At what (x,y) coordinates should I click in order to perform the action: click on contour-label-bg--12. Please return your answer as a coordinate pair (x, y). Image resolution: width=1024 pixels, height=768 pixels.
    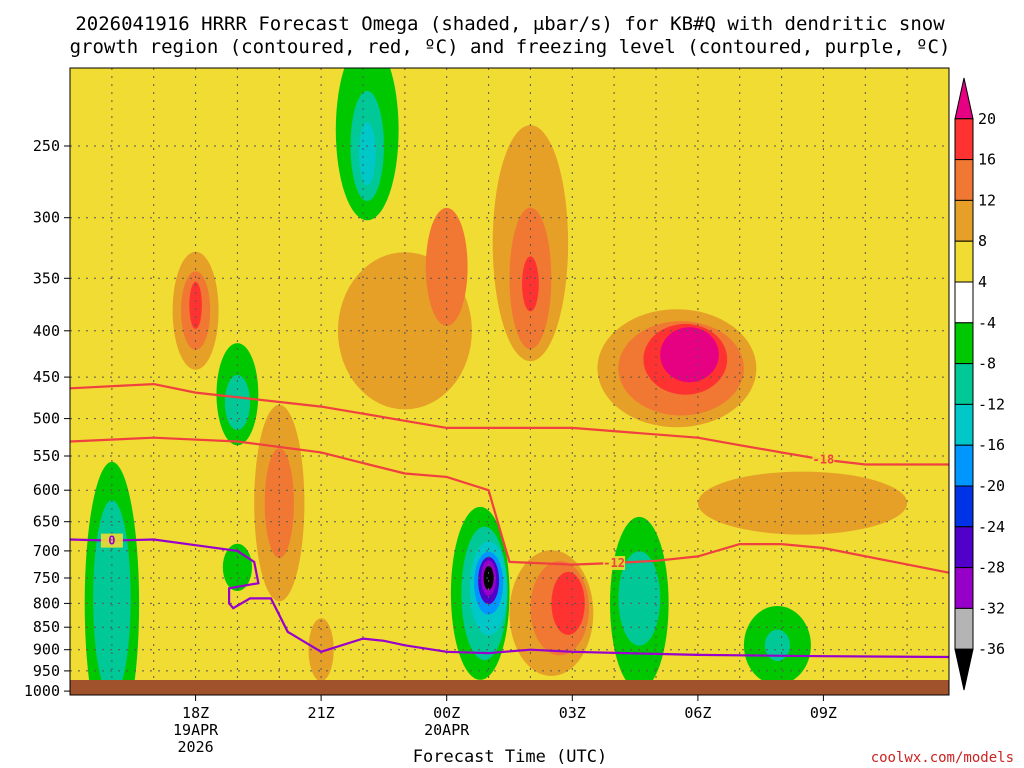
    Looking at the image, I should click on (614, 563).